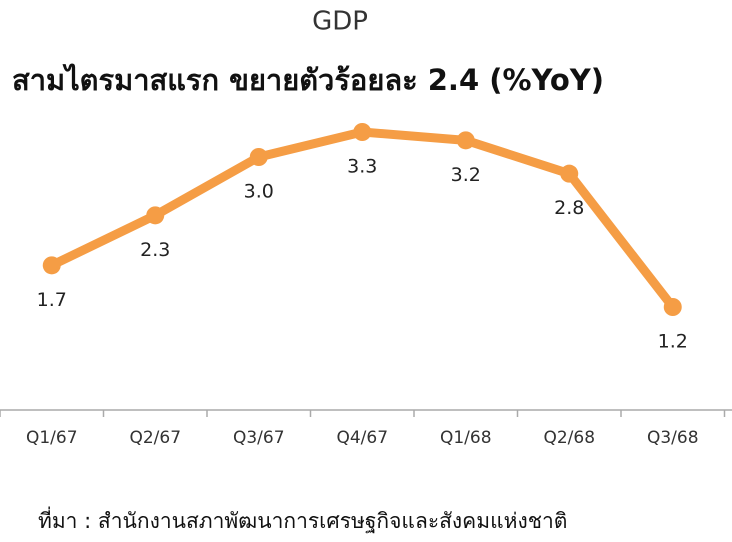  I want to click on x-tick-label: Q2/67, so click(155, 438).